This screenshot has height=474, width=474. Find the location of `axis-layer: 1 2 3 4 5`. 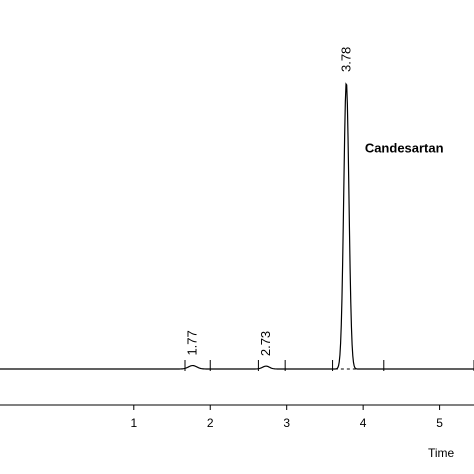

axis-layer: 1 2 3 4 5 is located at coordinates (237, 417).